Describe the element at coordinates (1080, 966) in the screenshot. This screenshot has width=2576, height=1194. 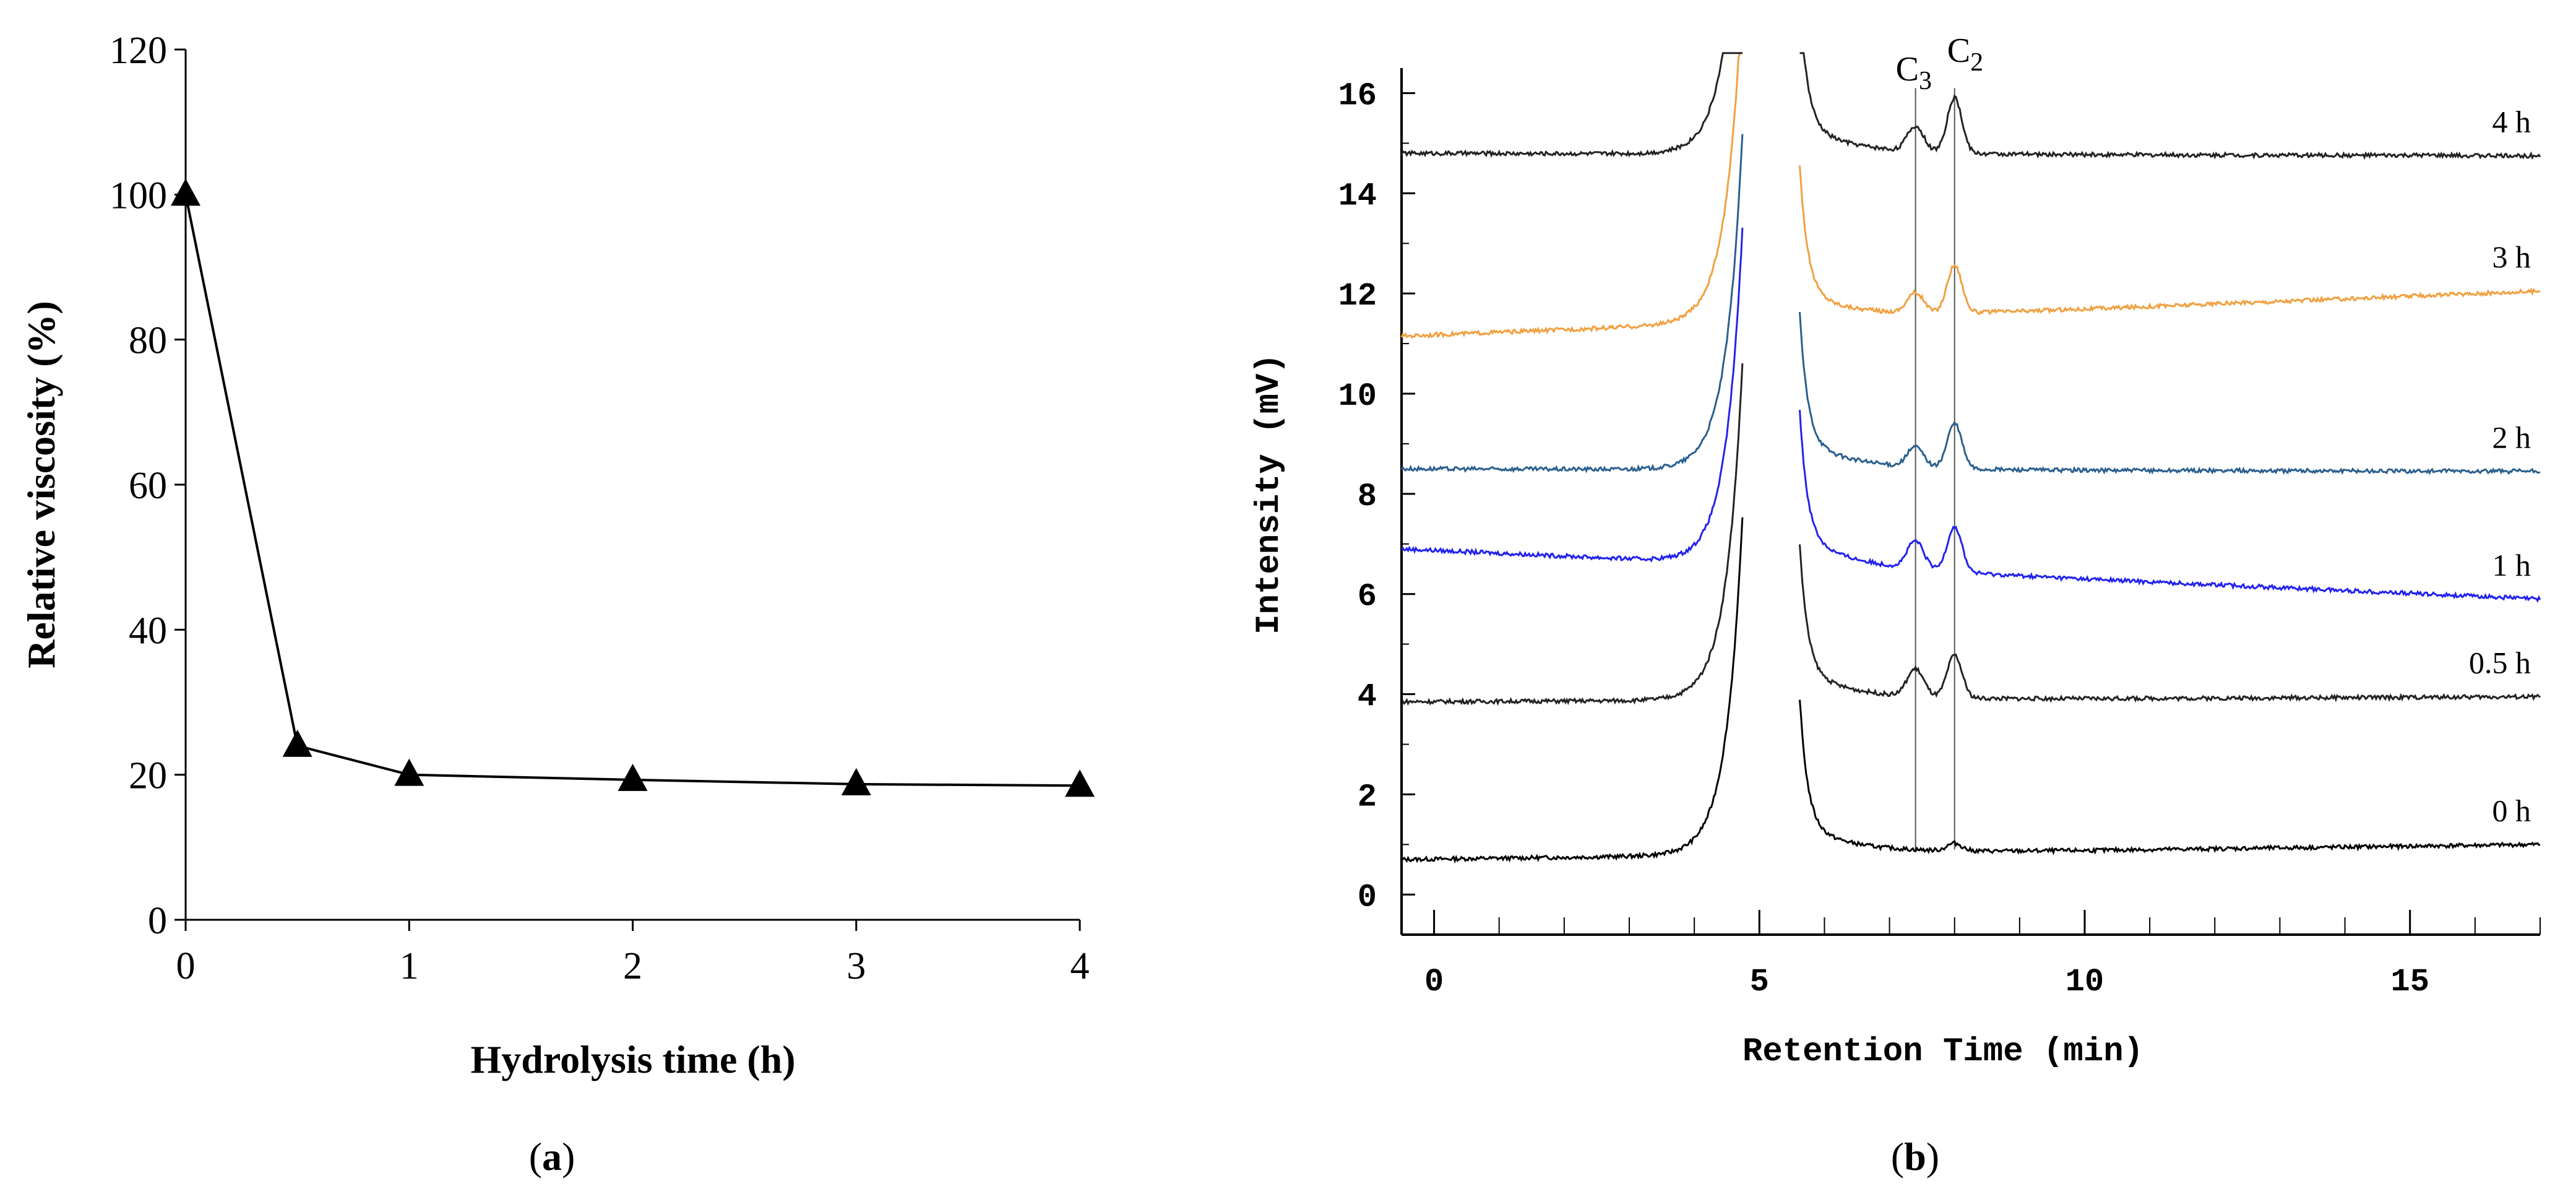
I see `x-tick-label-a: 4` at that location.